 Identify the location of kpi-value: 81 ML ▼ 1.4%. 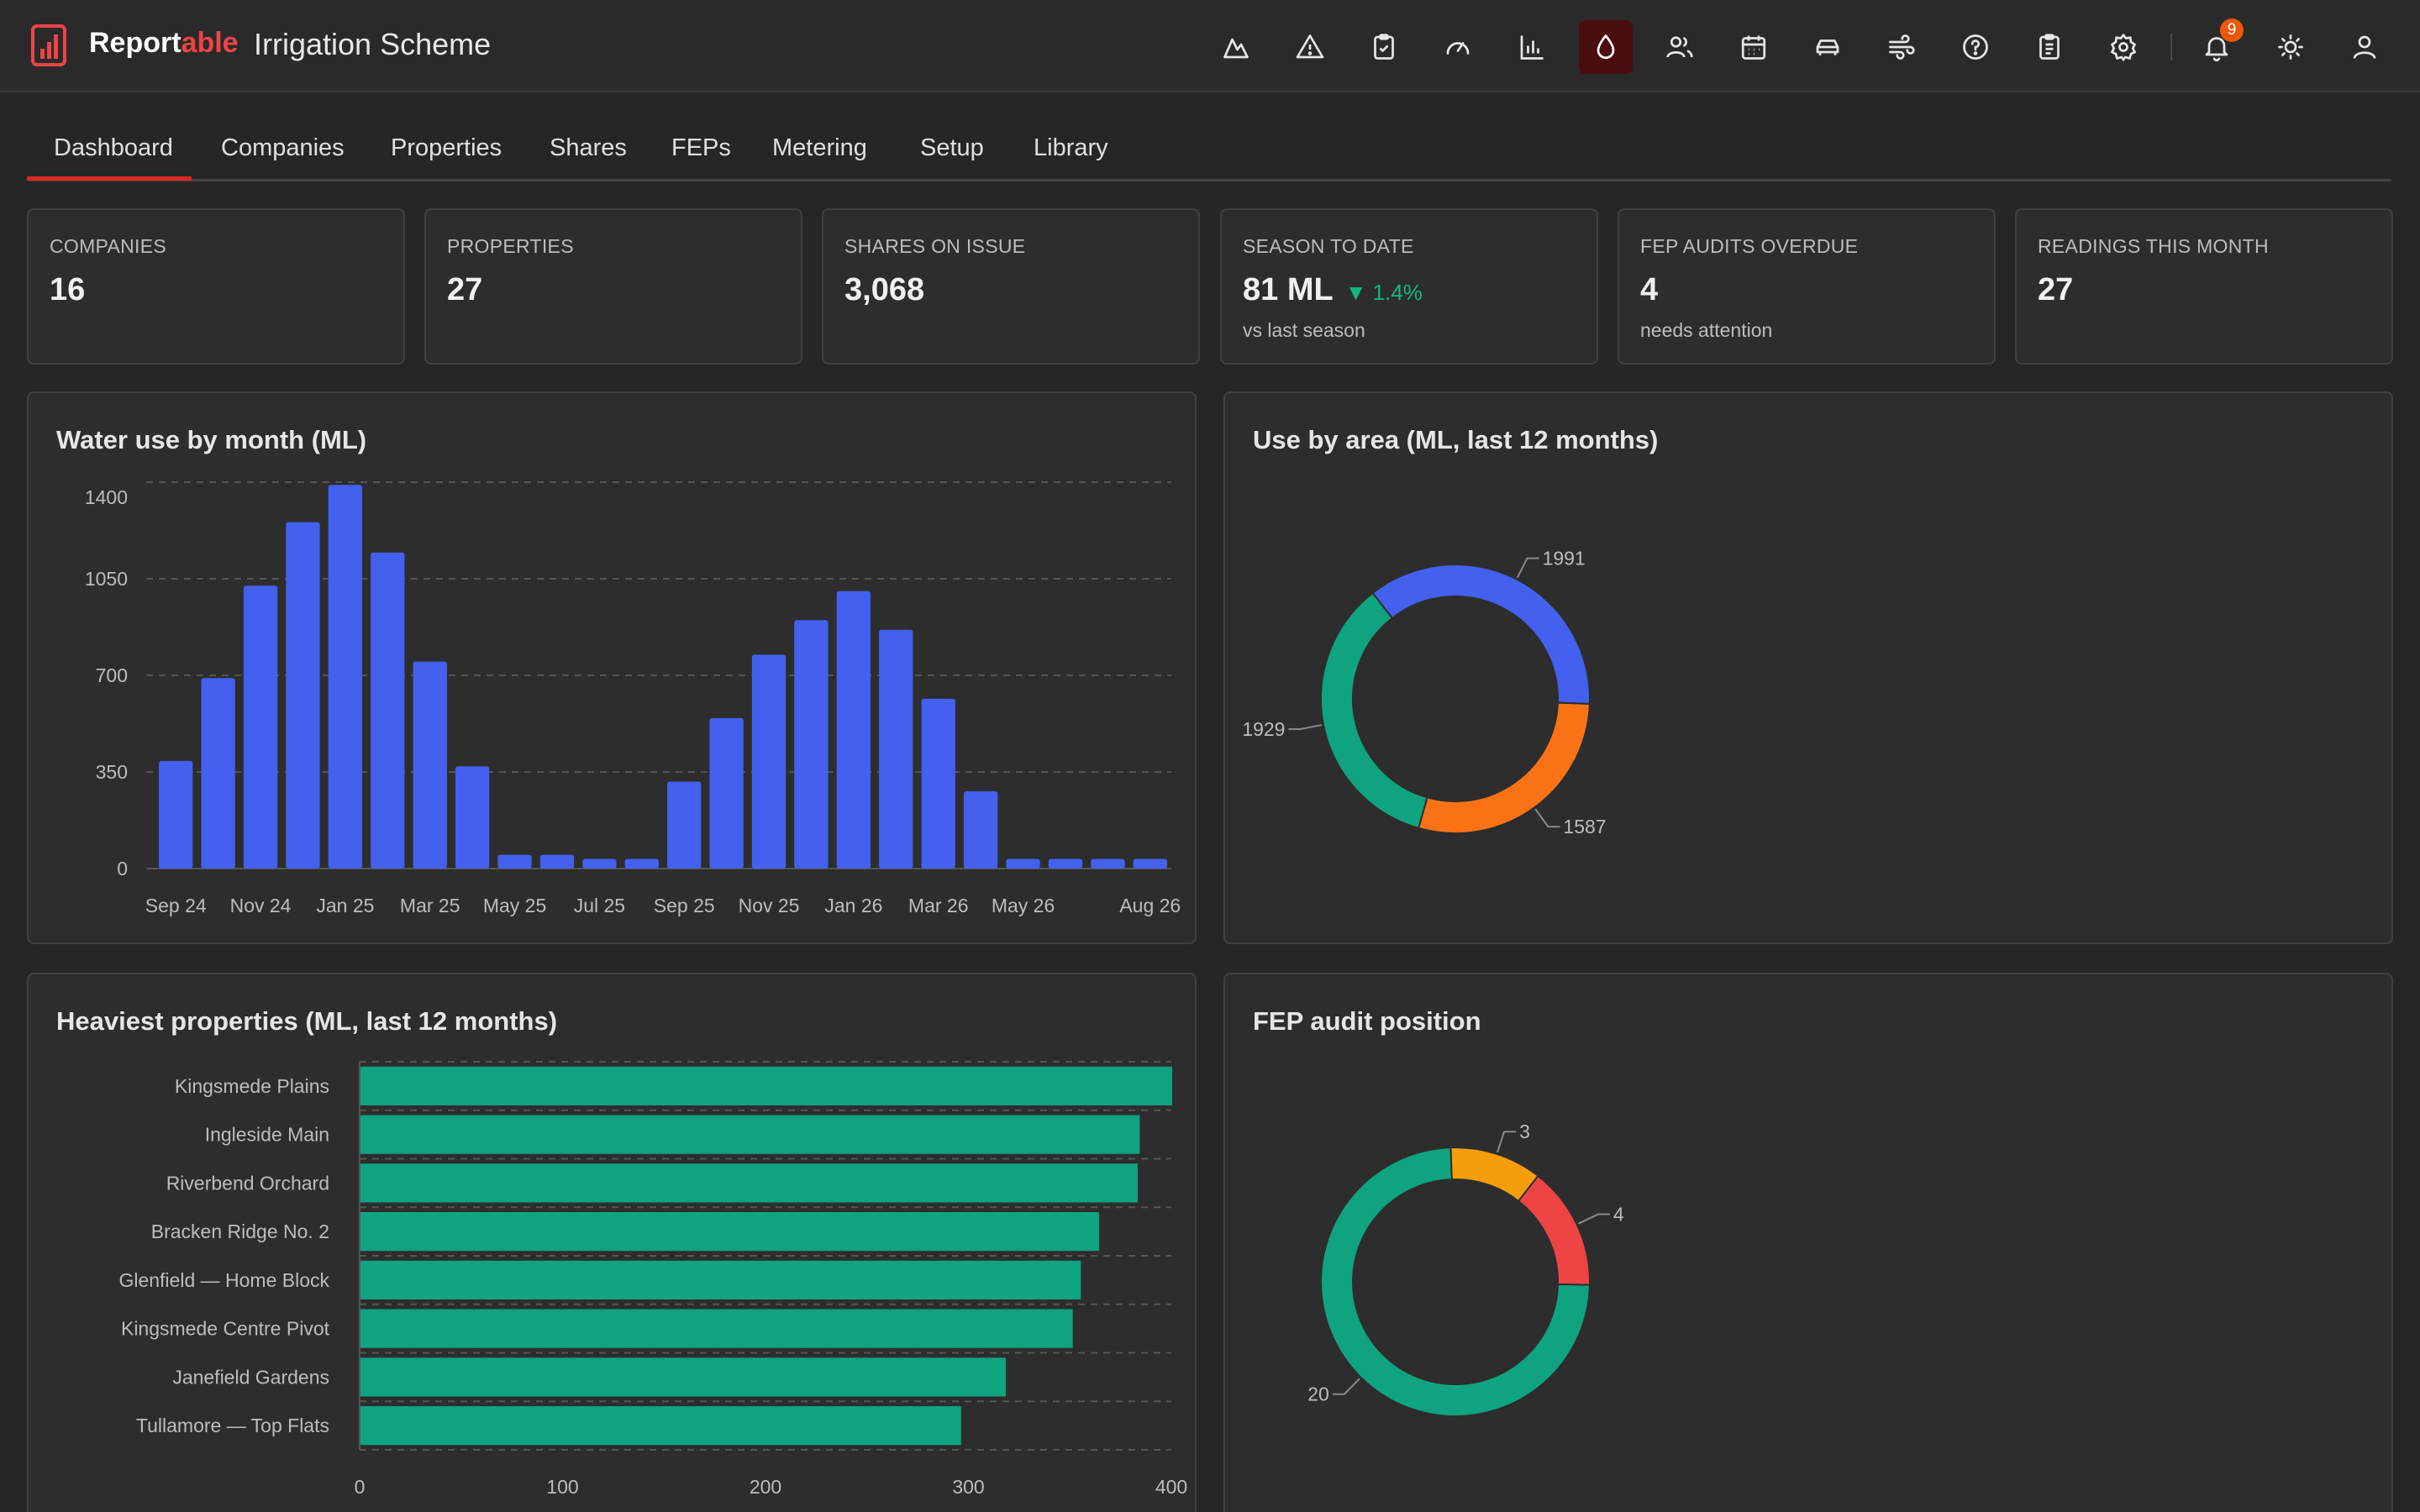
(1333, 290).